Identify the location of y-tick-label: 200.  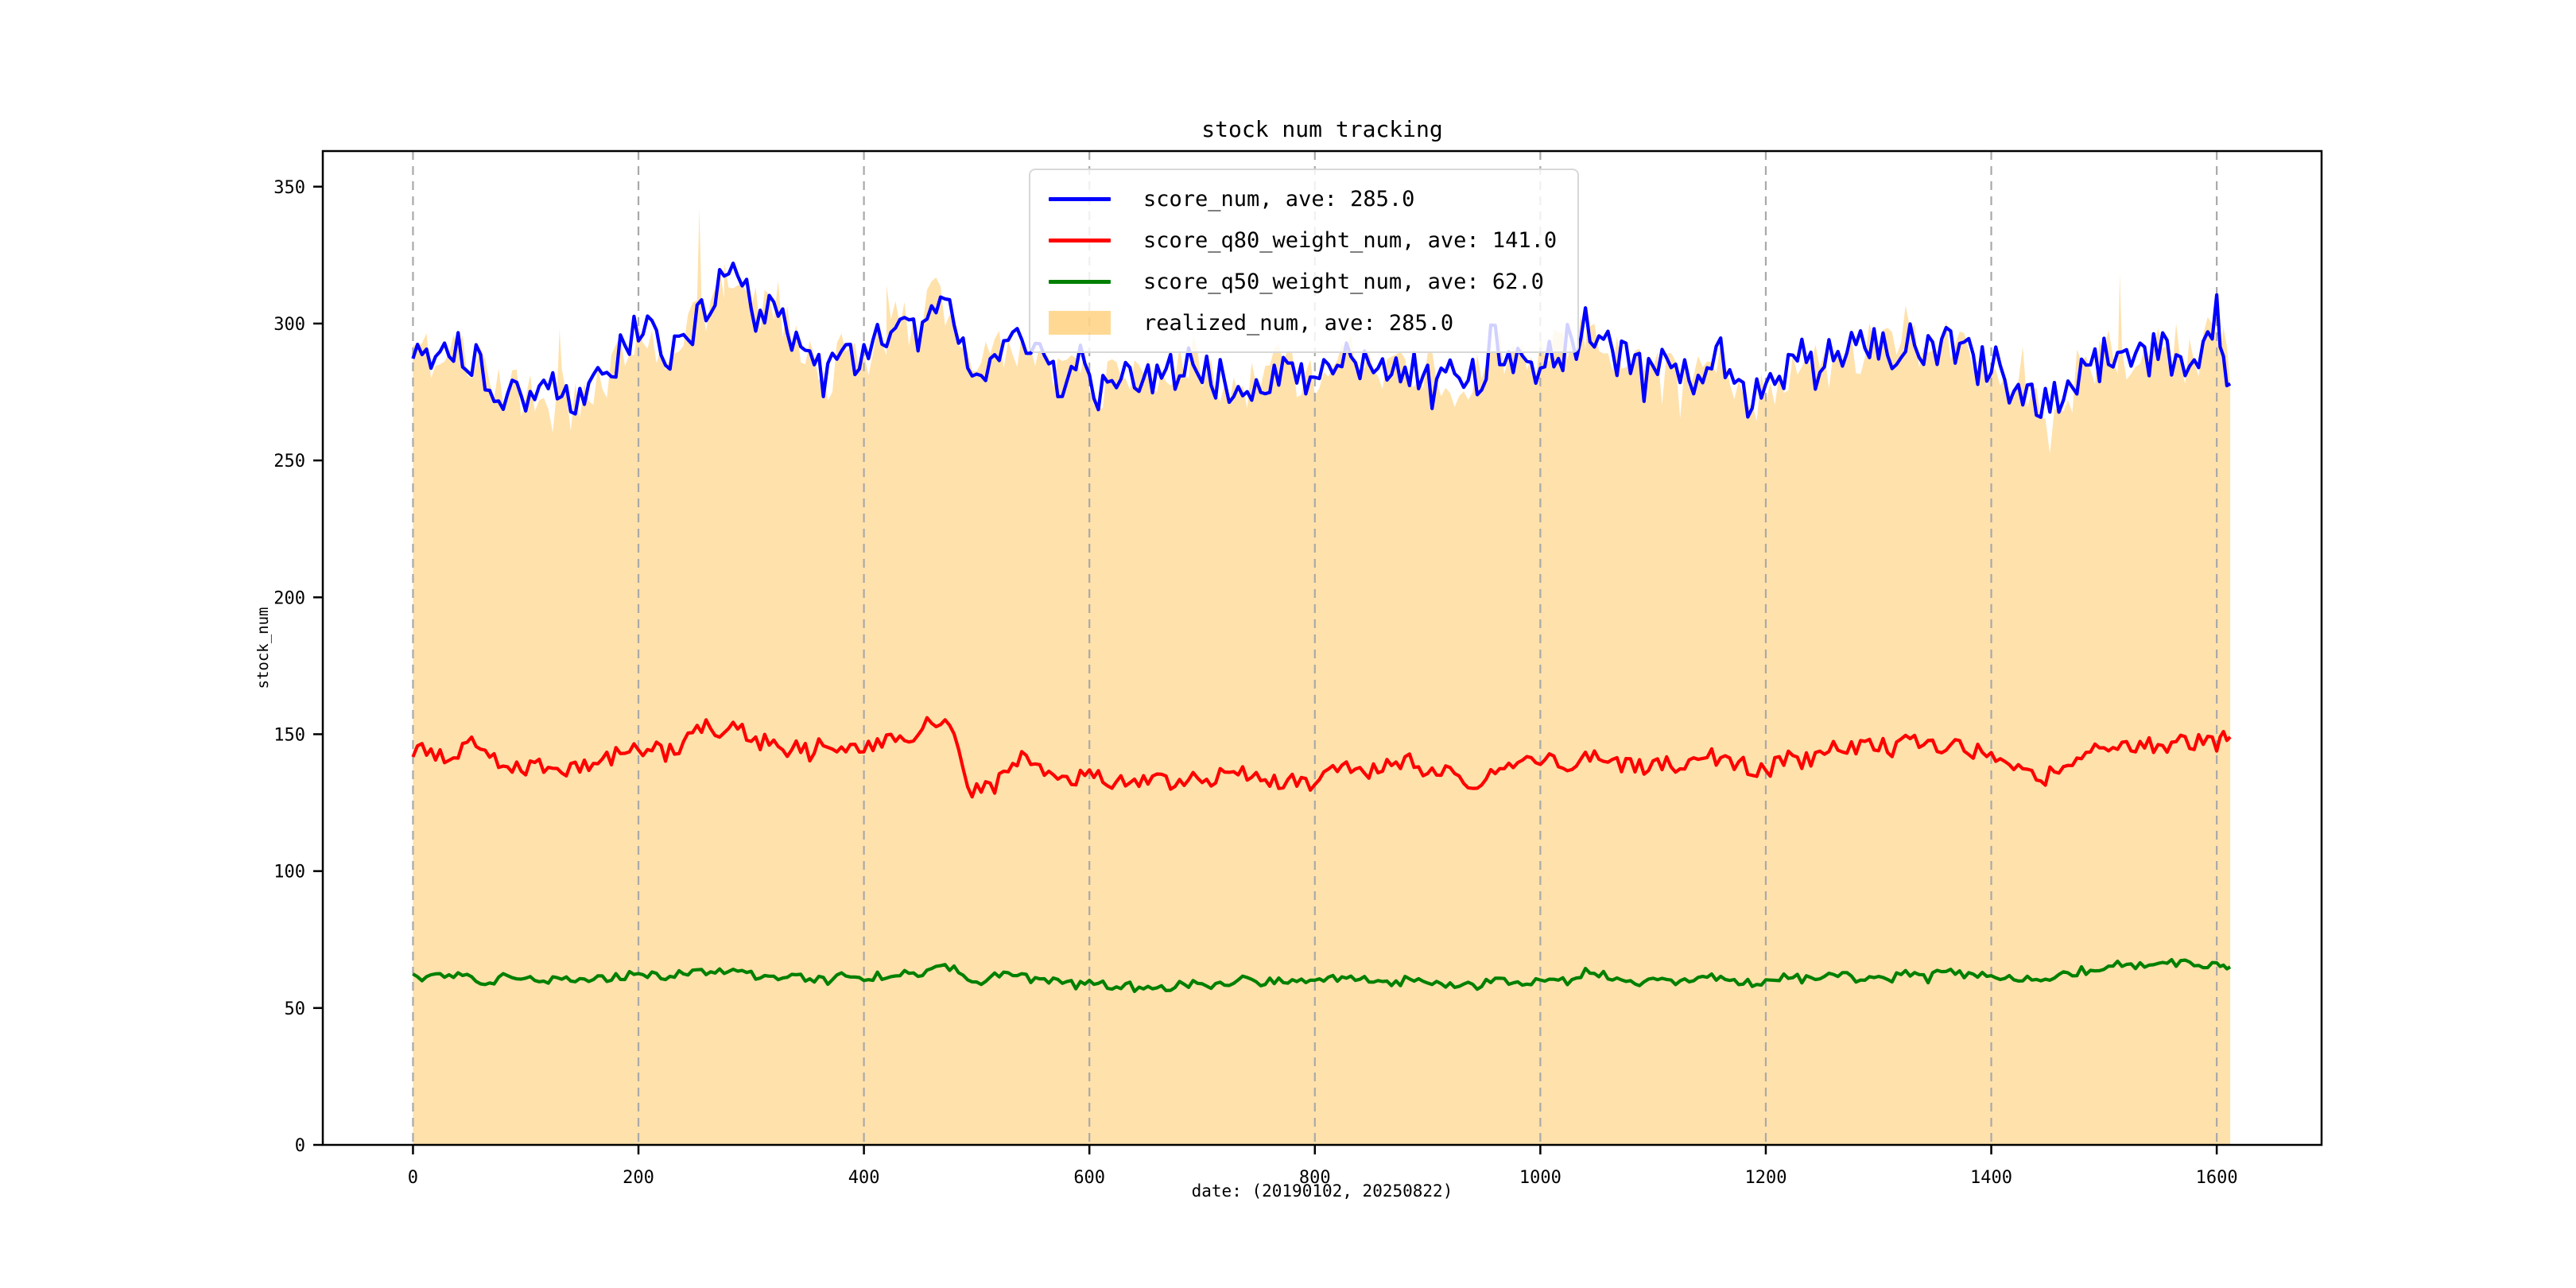
(290, 598).